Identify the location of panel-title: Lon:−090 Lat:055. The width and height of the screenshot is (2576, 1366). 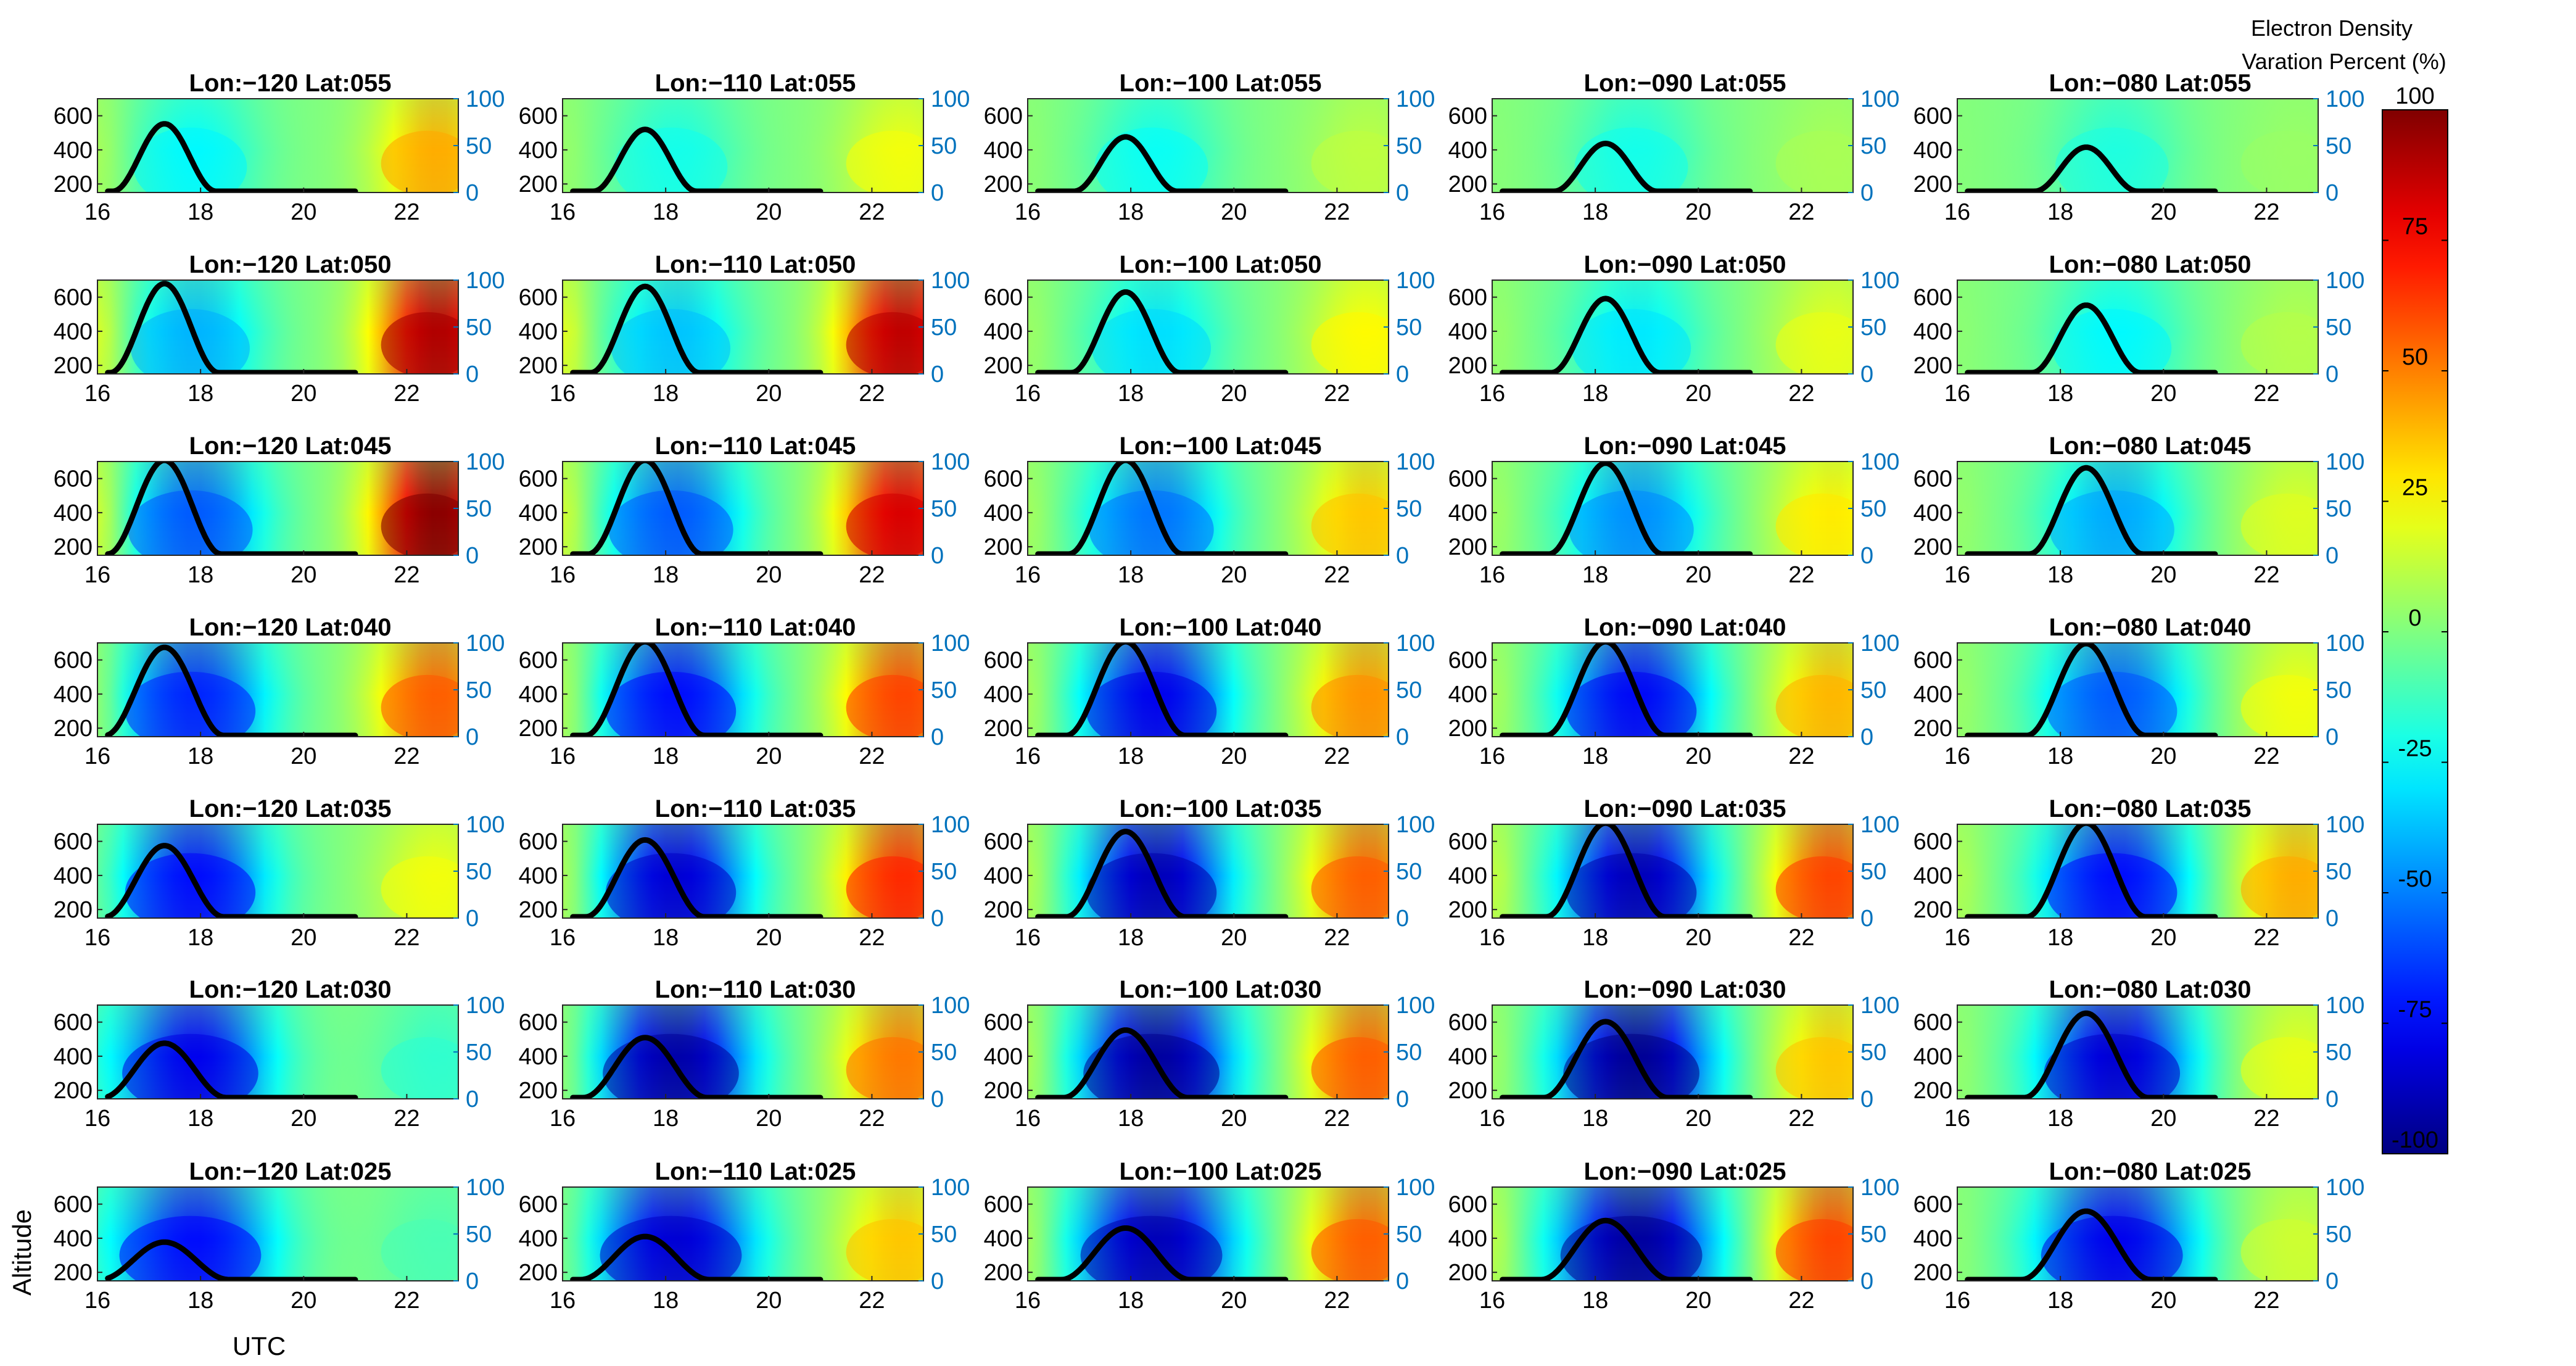
(1685, 83).